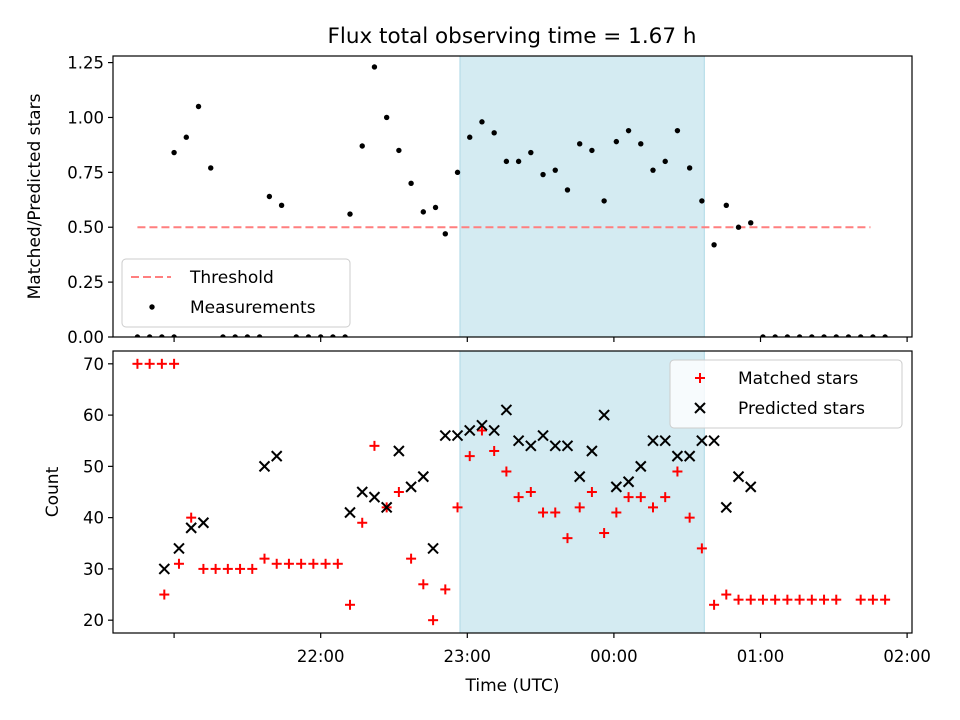  Describe the element at coordinates (512, 686) in the screenshot. I see `x-axis-label: Time (UTC)` at that location.